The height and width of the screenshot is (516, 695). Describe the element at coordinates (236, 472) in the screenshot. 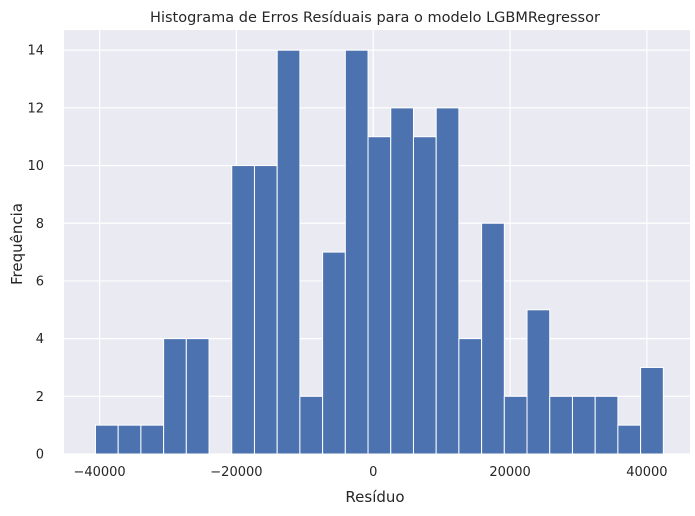

I see `x-tick-label: −20000` at that location.